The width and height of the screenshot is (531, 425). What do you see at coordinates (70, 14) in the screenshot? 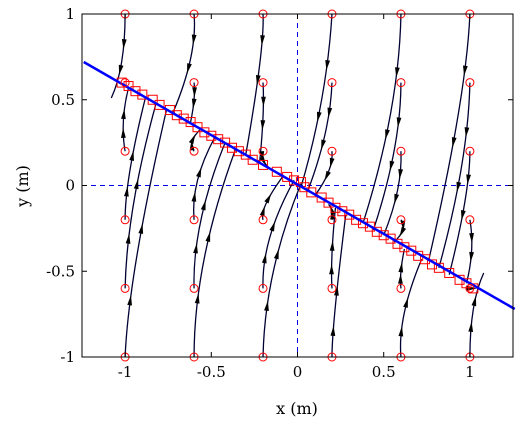
I see `y-tick-label: 1` at bounding box center [70, 14].